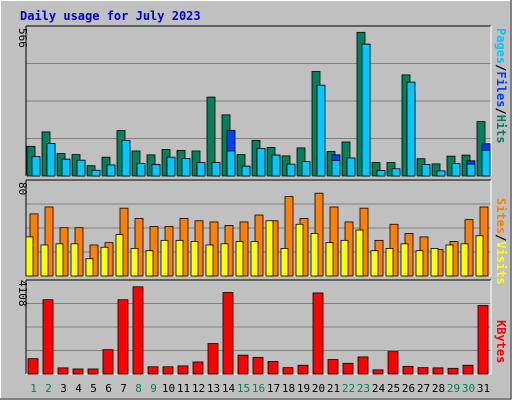 The width and height of the screenshot is (512, 400). I want to click on x-tick-label-day-16: 16, so click(258, 388).